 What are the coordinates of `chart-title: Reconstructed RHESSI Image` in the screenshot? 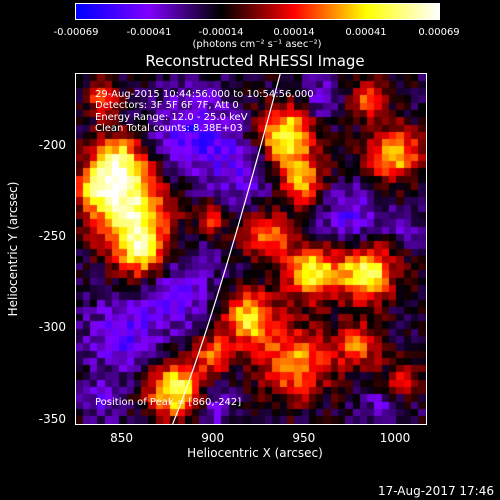 It's located at (255, 61).